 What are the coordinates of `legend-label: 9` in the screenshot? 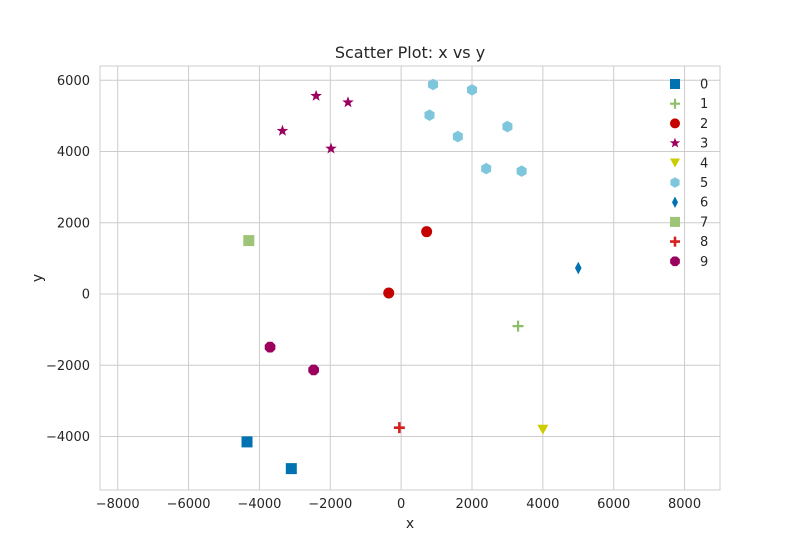 It's located at (704, 262).